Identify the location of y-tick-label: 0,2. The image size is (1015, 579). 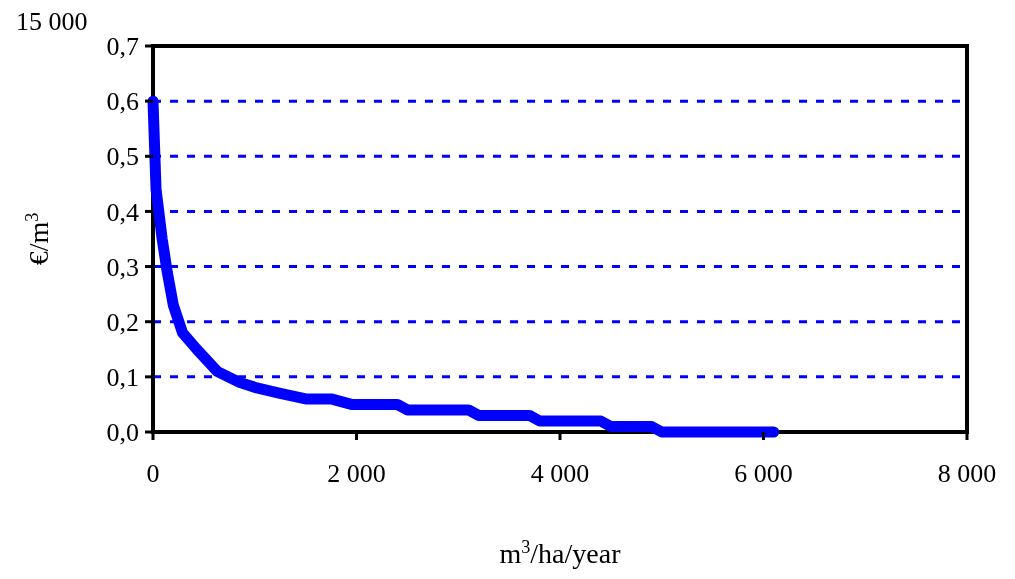
(122, 322).